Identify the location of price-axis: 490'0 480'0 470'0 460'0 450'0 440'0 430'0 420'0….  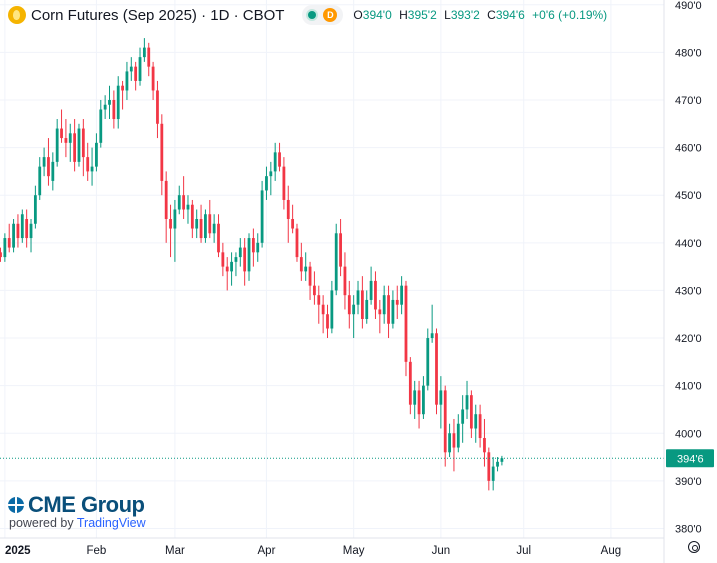
(688, 281).